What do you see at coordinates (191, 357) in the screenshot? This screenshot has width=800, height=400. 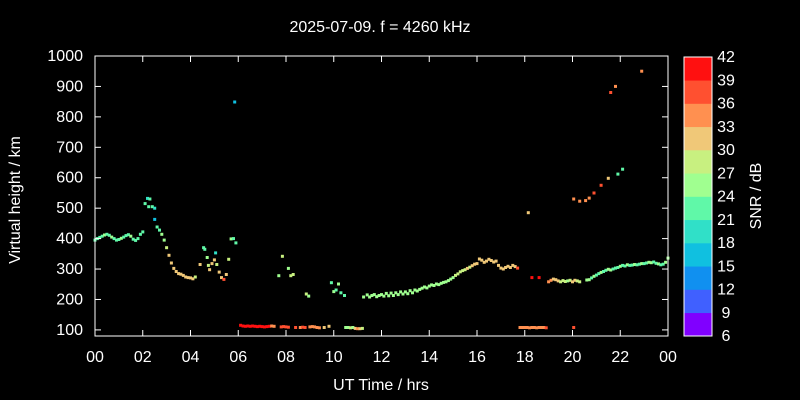 I see `x-tick-label: 04` at bounding box center [191, 357].